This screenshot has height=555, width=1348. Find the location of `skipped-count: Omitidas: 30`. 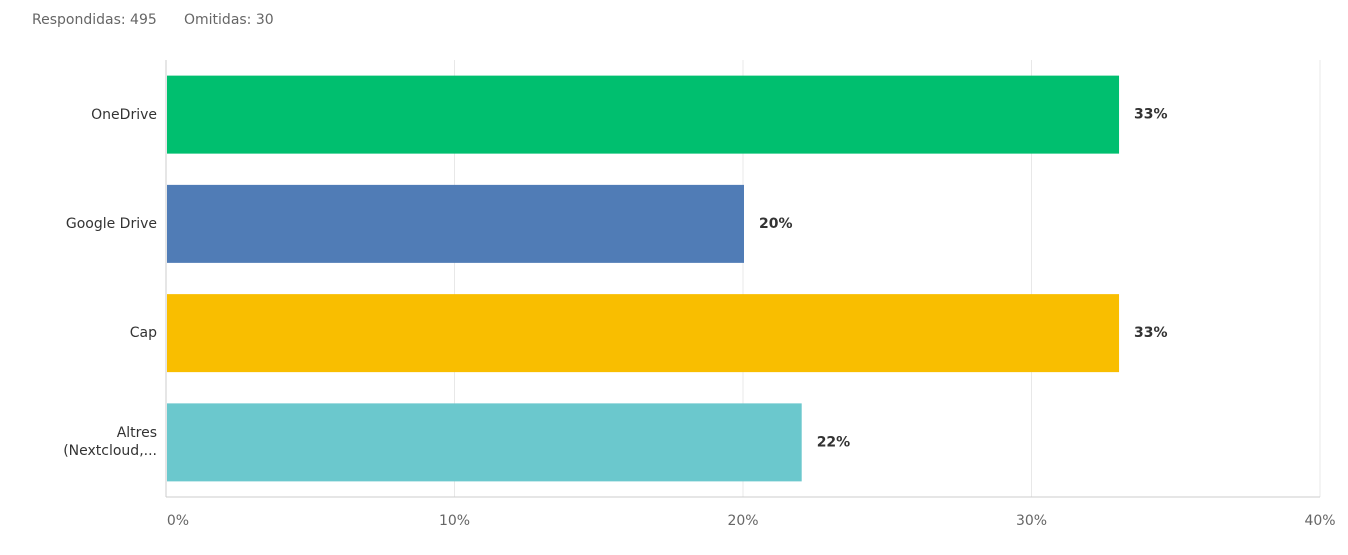

skipped-count: Omitidas: 30 is located at coordinates (229, 20).